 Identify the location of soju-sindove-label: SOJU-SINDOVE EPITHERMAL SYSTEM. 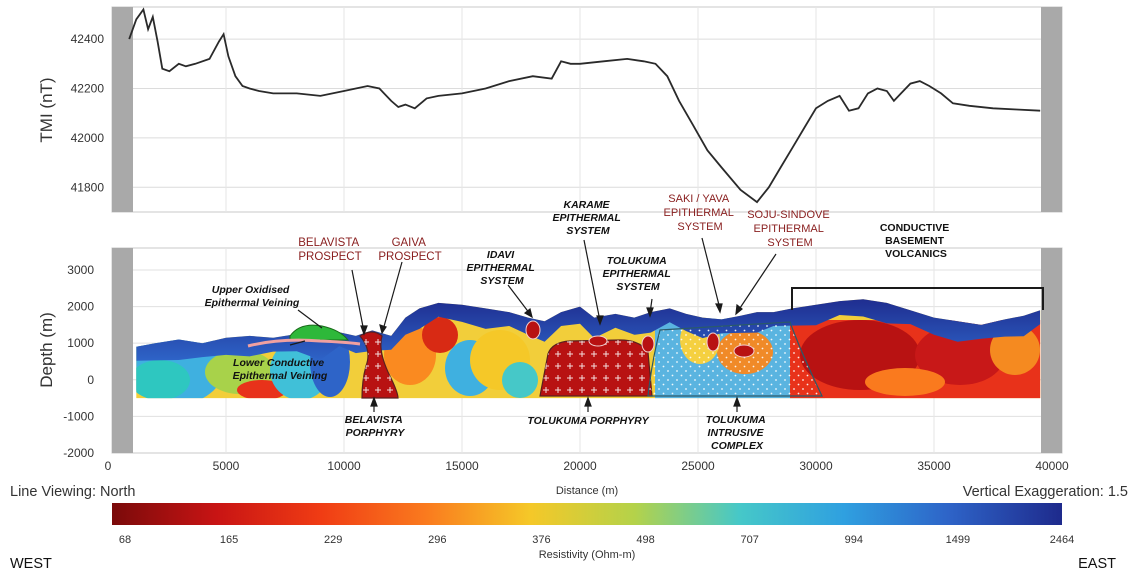
(790, 229).